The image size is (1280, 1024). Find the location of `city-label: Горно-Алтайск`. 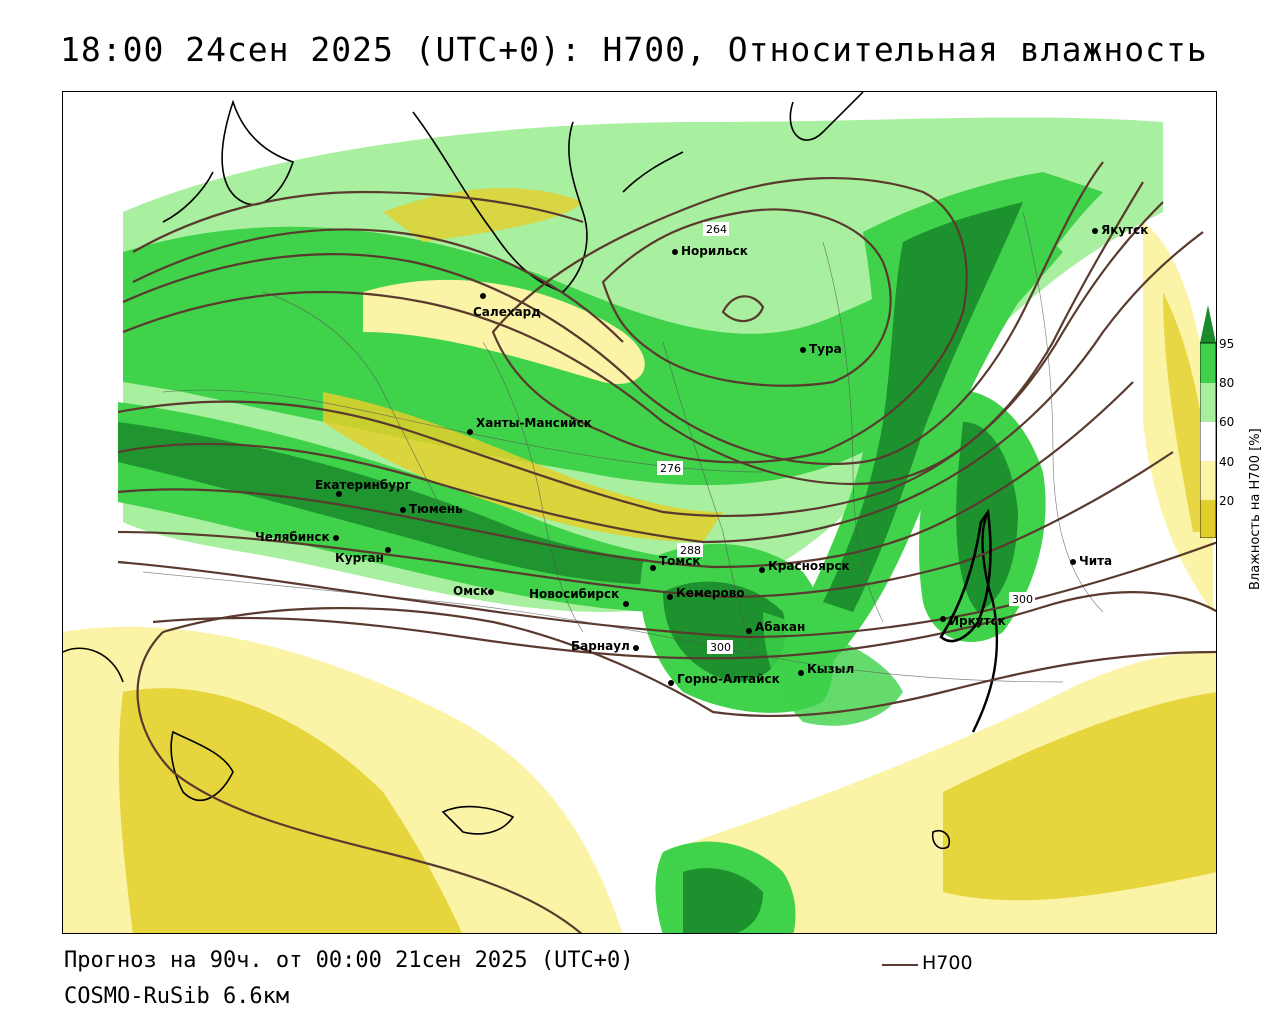

city-label: Горно-Алтайск is located at coordinates (728, 679).